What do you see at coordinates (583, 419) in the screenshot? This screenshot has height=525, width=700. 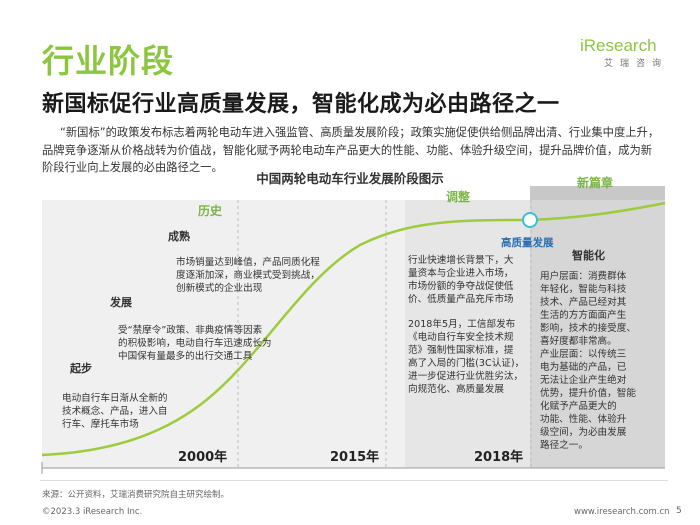 I see `desc-line: 功能、性能、体验升` at bounding box center [583, 419].